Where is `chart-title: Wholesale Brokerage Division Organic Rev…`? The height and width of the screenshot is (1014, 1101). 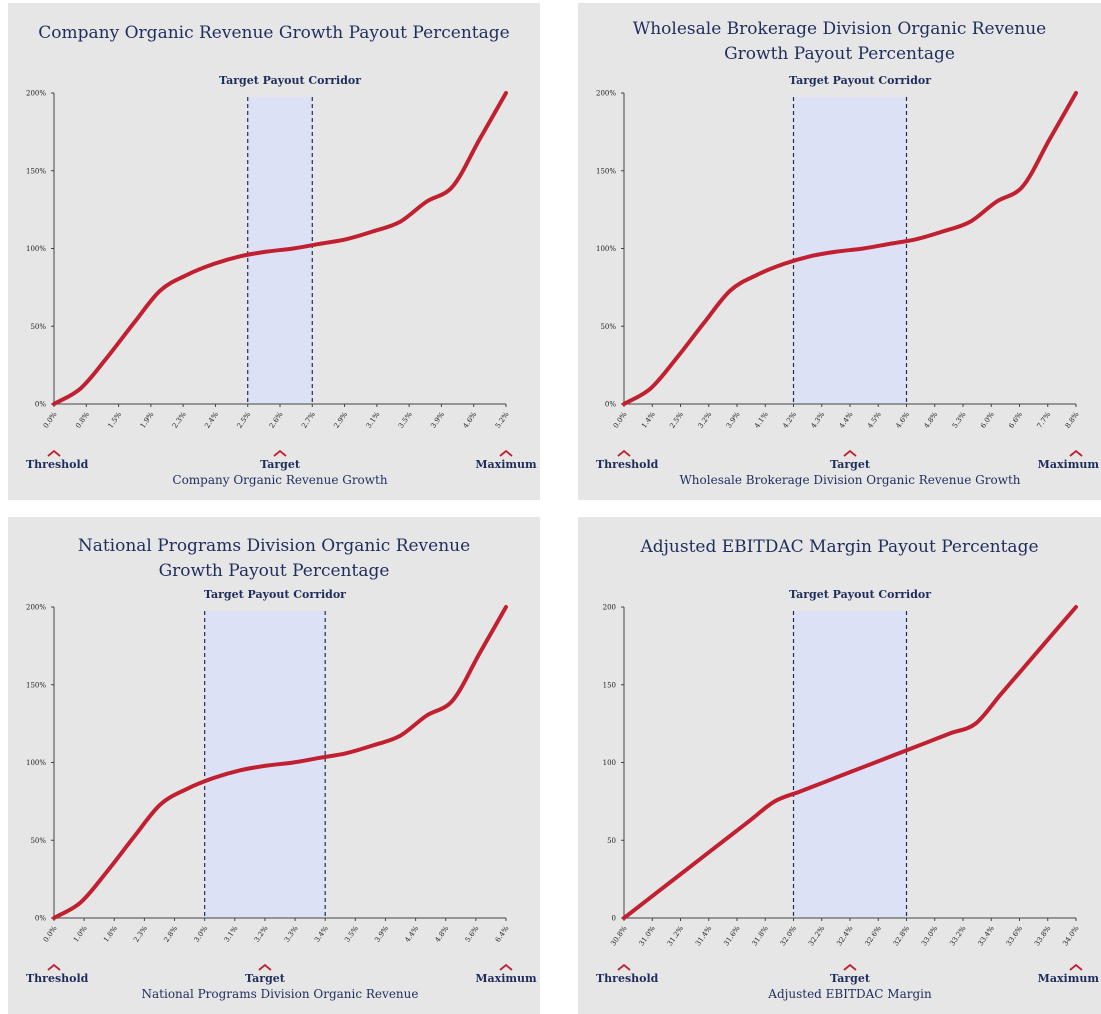
chart-title: Wholesale Brokerage Division Organic Rev… is located at coordinates (839, 29).